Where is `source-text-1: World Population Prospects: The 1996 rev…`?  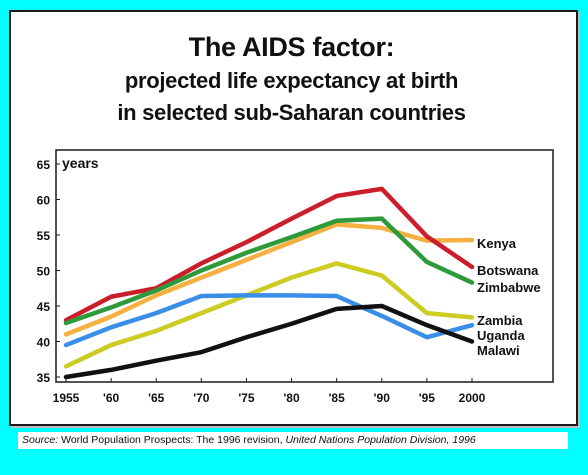
source-text-1: World Population Prospects: The 1996 rev… is located at coordinates (172, 440).